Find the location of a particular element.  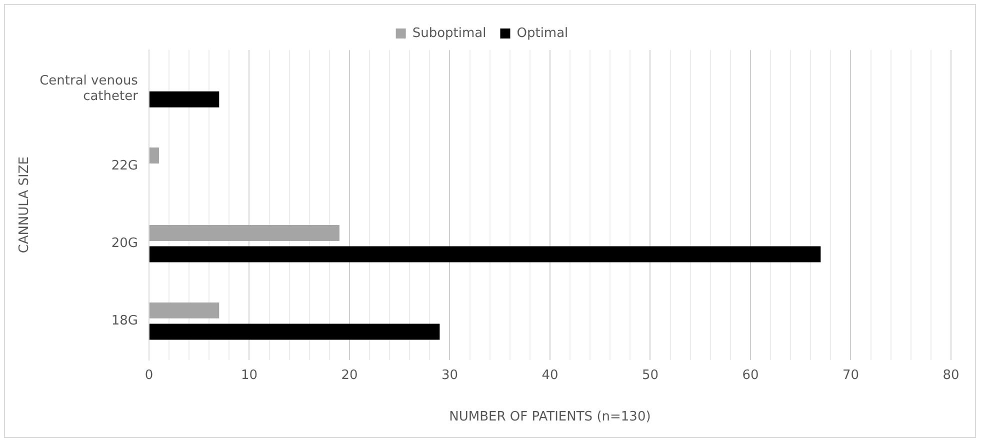

legend-label: Suboptimal is located at coordinates (449, 33).